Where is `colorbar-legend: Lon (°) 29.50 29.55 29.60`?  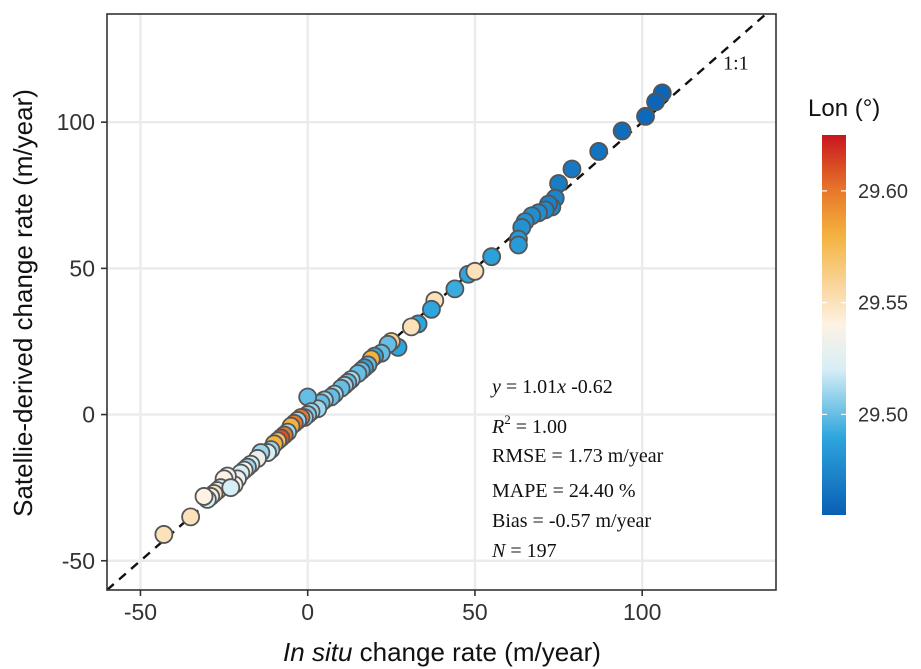
colorbar-legend: Lon (°) 29.50 29.55 29.60 is located at coordinates (858, 305).